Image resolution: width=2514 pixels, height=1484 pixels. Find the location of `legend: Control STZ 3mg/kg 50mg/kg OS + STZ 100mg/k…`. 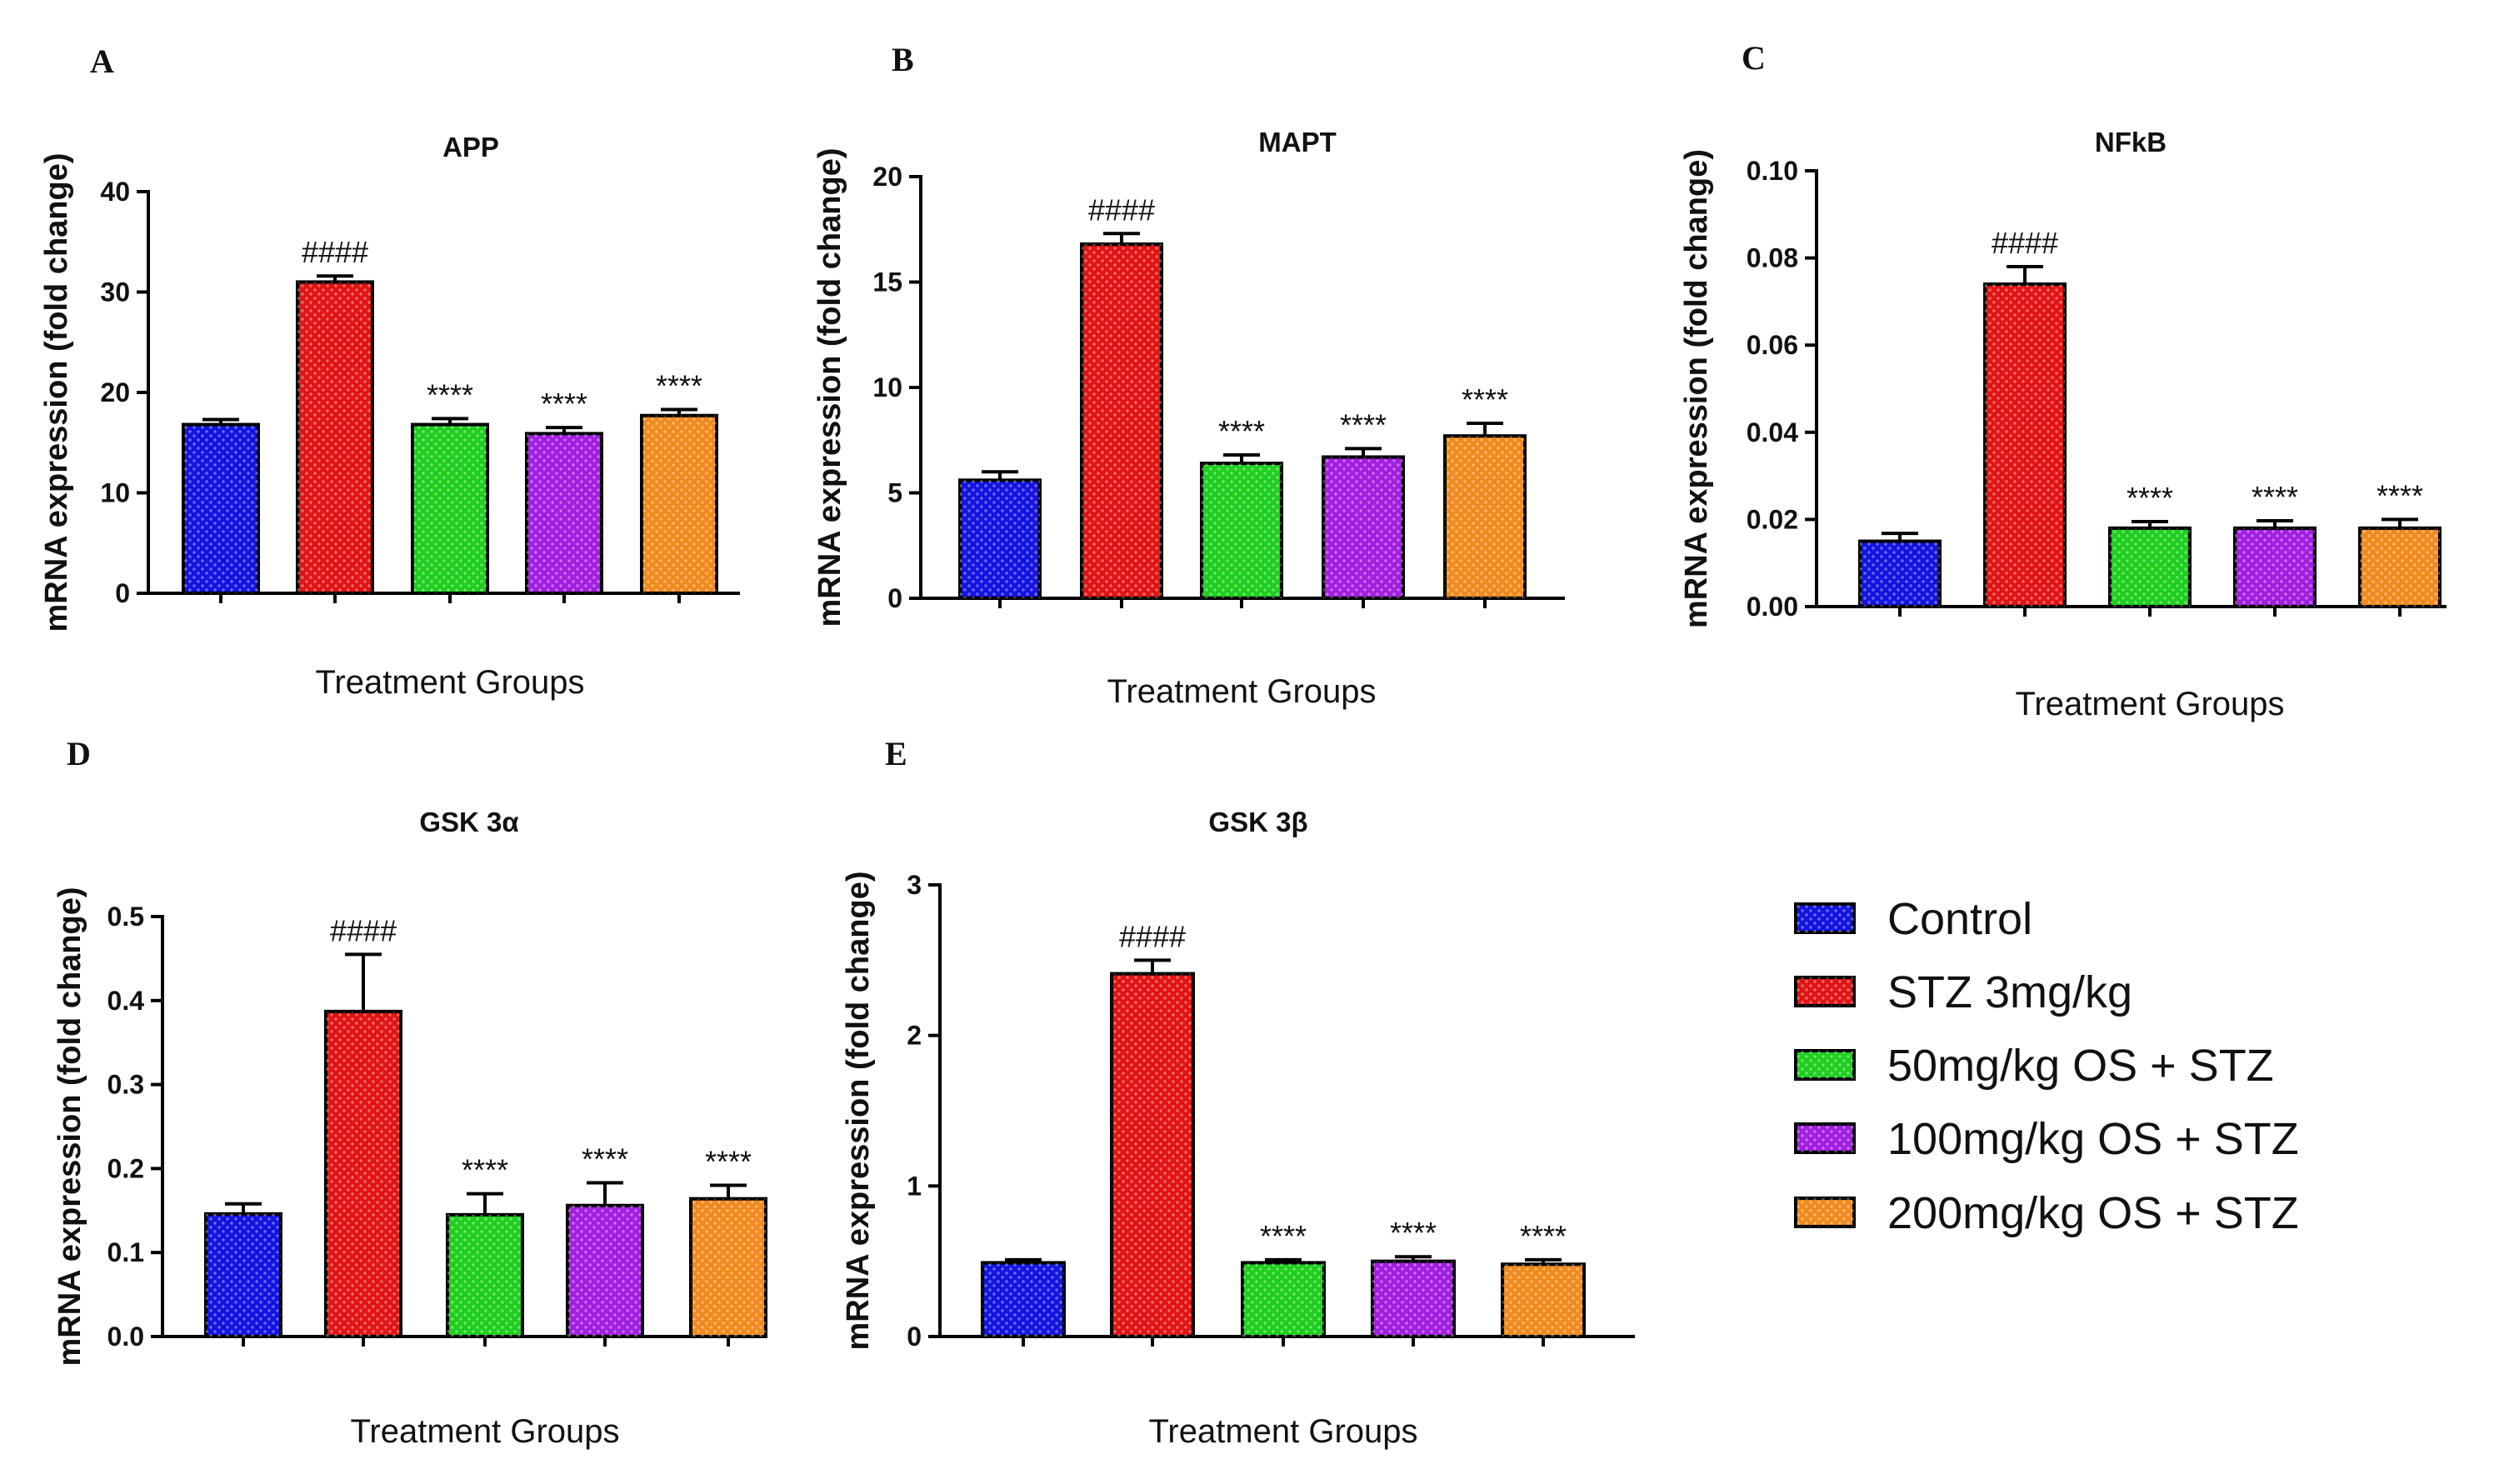

legend: Control STZ 3mg/kg 50mg/kg OS + STZ 100mg/k… is located at coordinates (2047, 1066).